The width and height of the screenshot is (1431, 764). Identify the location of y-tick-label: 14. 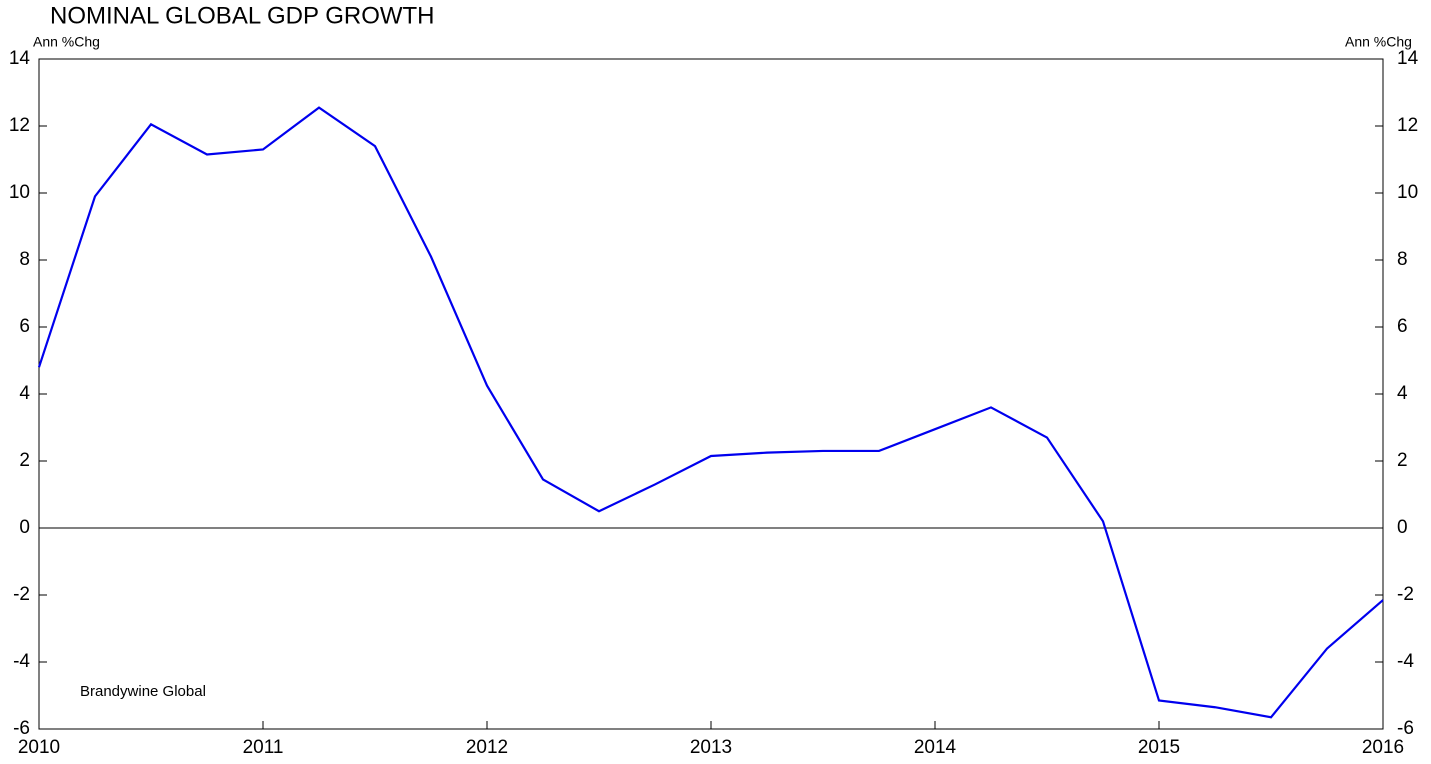
(20, 58).